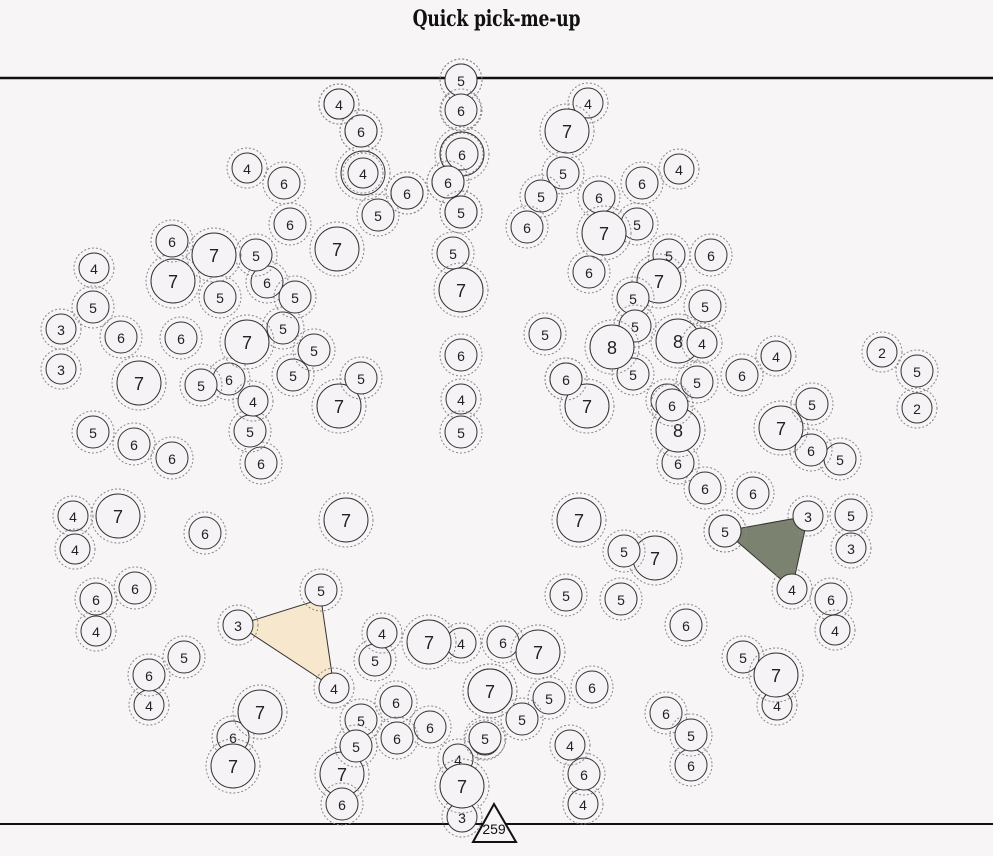 This screenshot has width=993, height=856. I want to click on disc-2: 2, so click(882, 352).